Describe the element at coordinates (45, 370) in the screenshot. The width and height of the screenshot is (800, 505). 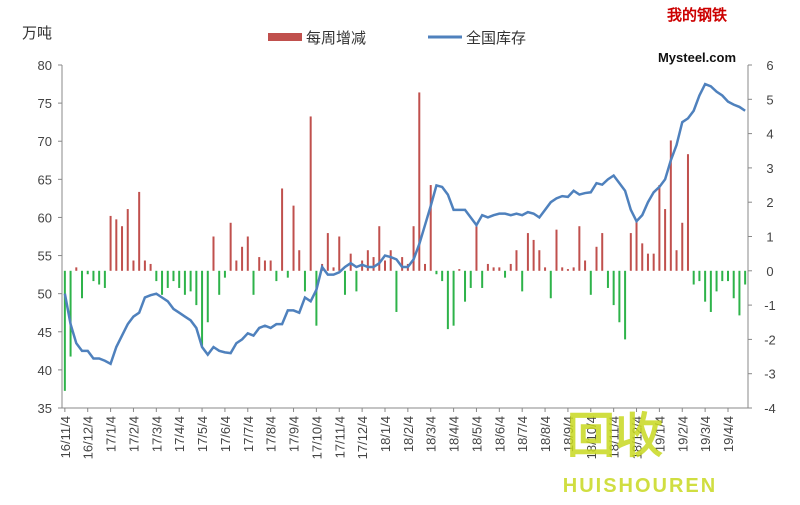
I see `y-tick-label: 40` at that location.